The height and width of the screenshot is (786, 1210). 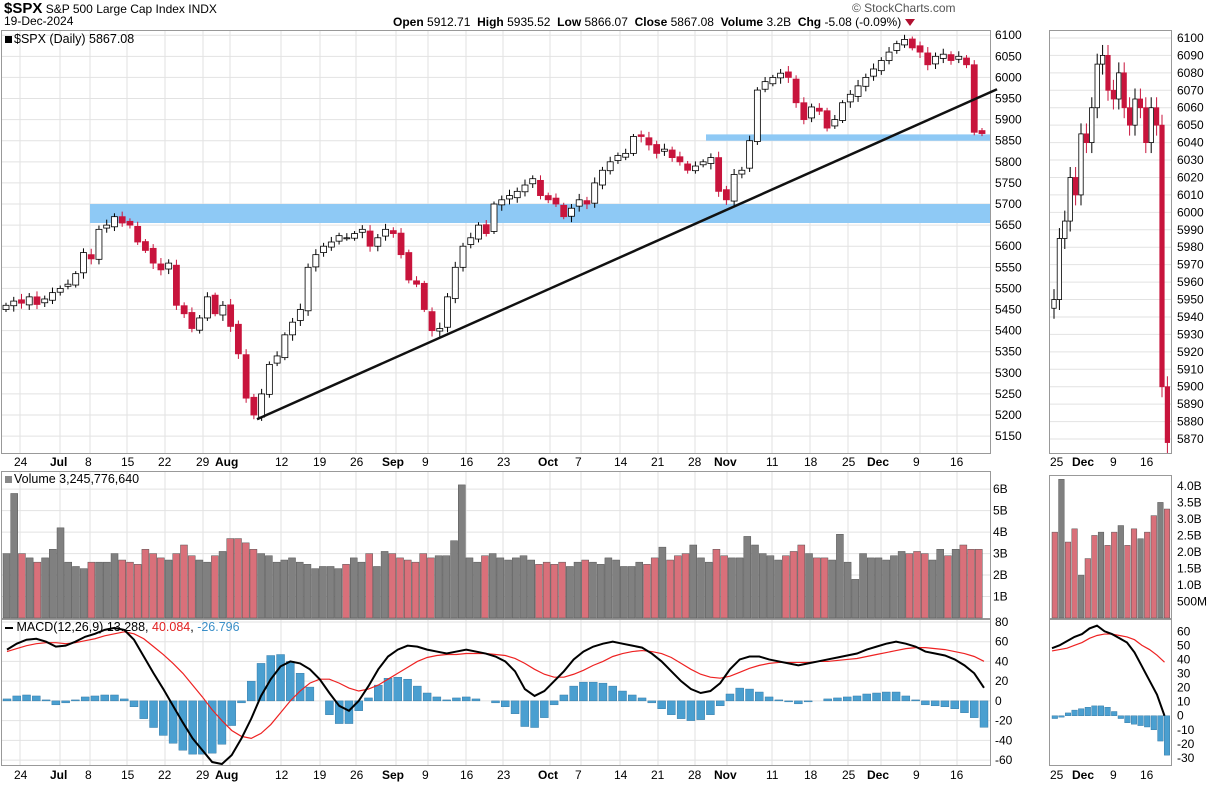 What do you see at coordinates (1000, 575) in the screenshot?
I see `volume-y-tick-label: 2B` at bounding box center [1000, 575].